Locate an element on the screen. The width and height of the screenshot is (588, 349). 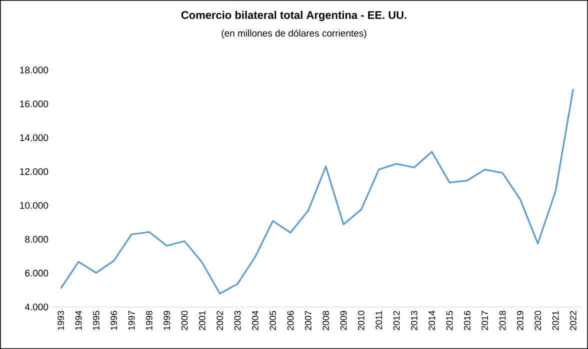
x-tick-label: 2000 is located at coordinates (184, 320).